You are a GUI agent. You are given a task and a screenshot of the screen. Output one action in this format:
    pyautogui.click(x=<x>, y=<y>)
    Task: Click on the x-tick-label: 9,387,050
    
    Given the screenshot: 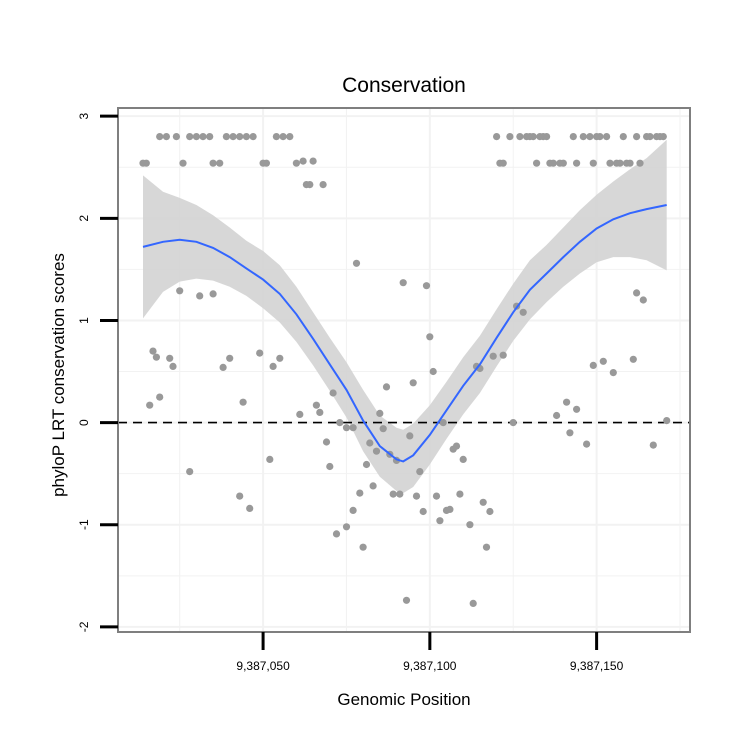 What is the action you would take?
    pyautogui.click(x=263, y=666)
    